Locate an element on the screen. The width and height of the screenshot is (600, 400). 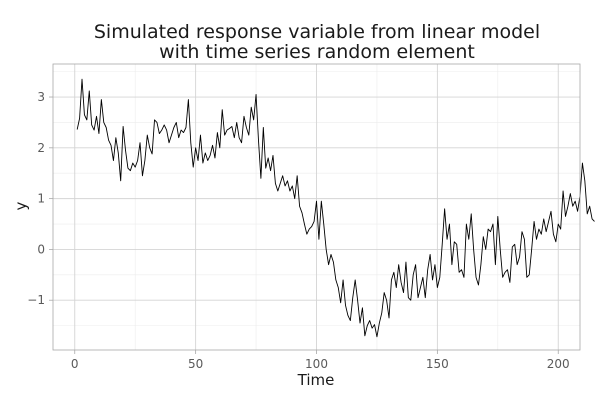
x-tick-label: 100 is located at coordinates (316, 364).